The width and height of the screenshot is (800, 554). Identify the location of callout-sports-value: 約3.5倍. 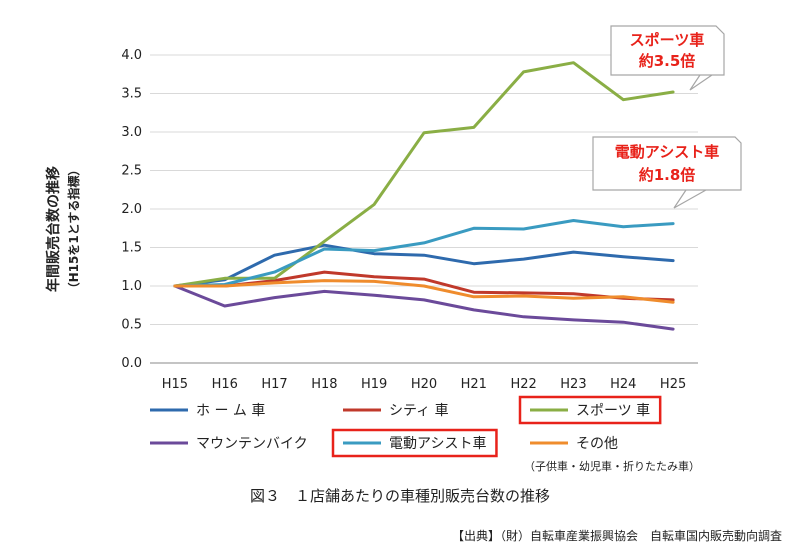
(667, 61).